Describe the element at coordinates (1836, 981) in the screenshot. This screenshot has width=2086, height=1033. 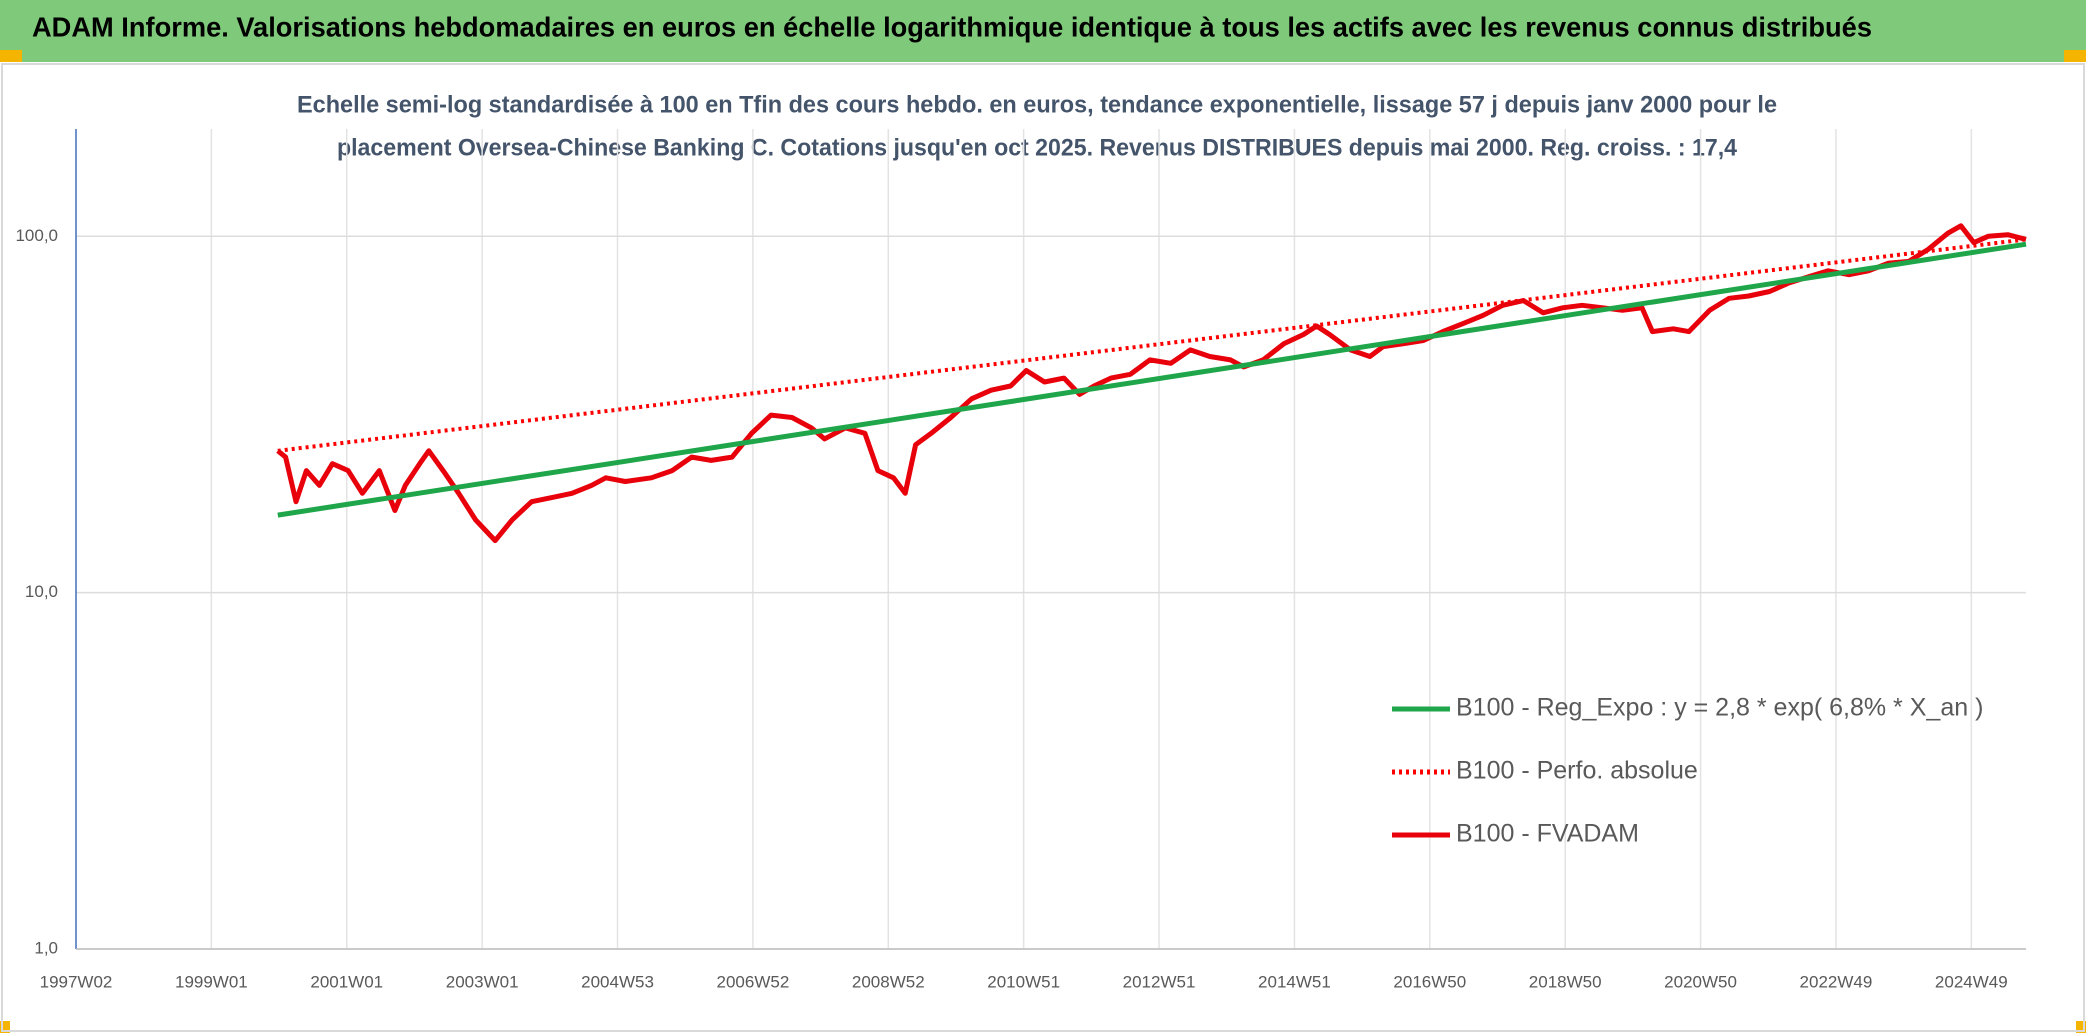
I see `x-tick-label: 2022W49` at that location.